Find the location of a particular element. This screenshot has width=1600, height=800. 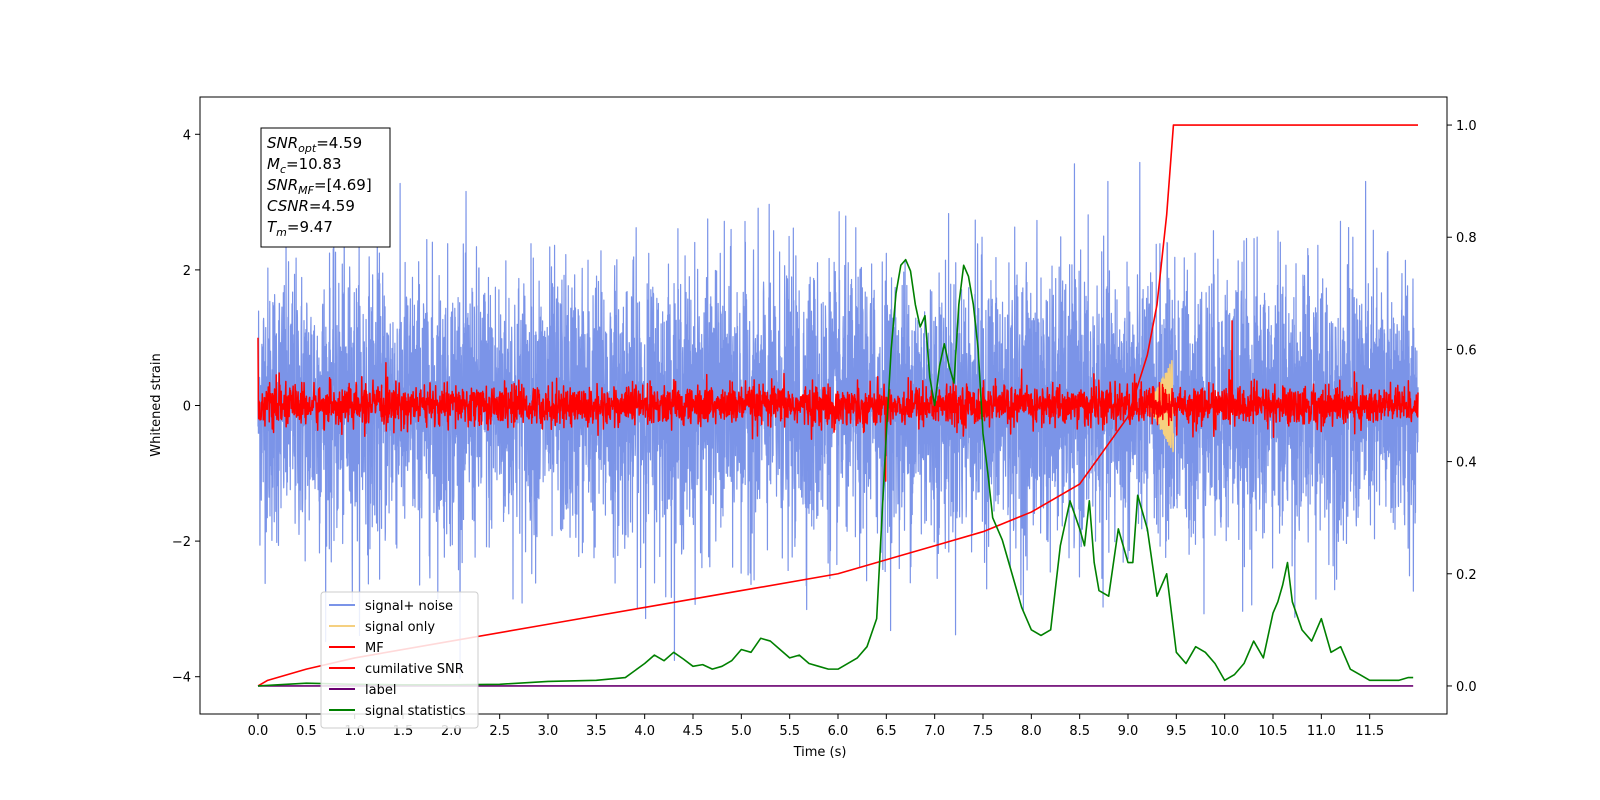

x-tick-label: 9.0 is located at coordinates (1128, 731).